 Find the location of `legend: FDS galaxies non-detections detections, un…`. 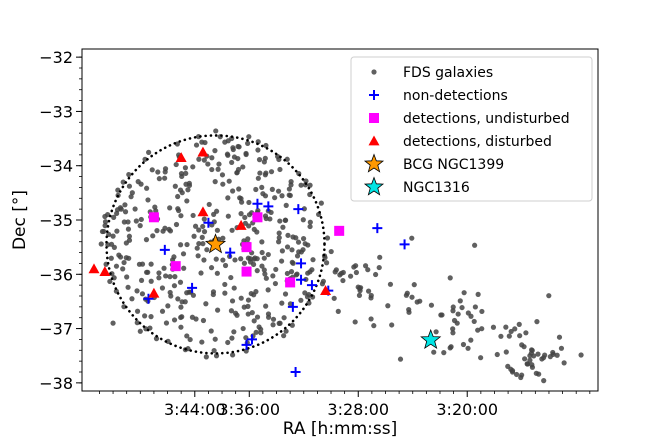

legend: FDS galaxies non-detections detections, un… is located at coordinates (471, 129).